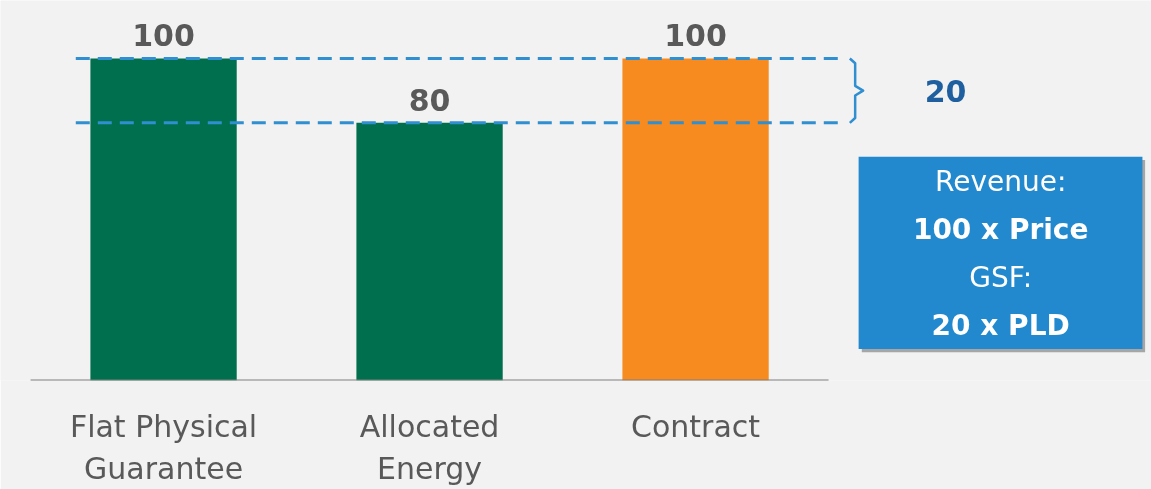 This screenshot has height=489, width=1151. Describe the element at coordinates (1000, 230) in the screenshot. I see `text: 100 x Price` at that location.